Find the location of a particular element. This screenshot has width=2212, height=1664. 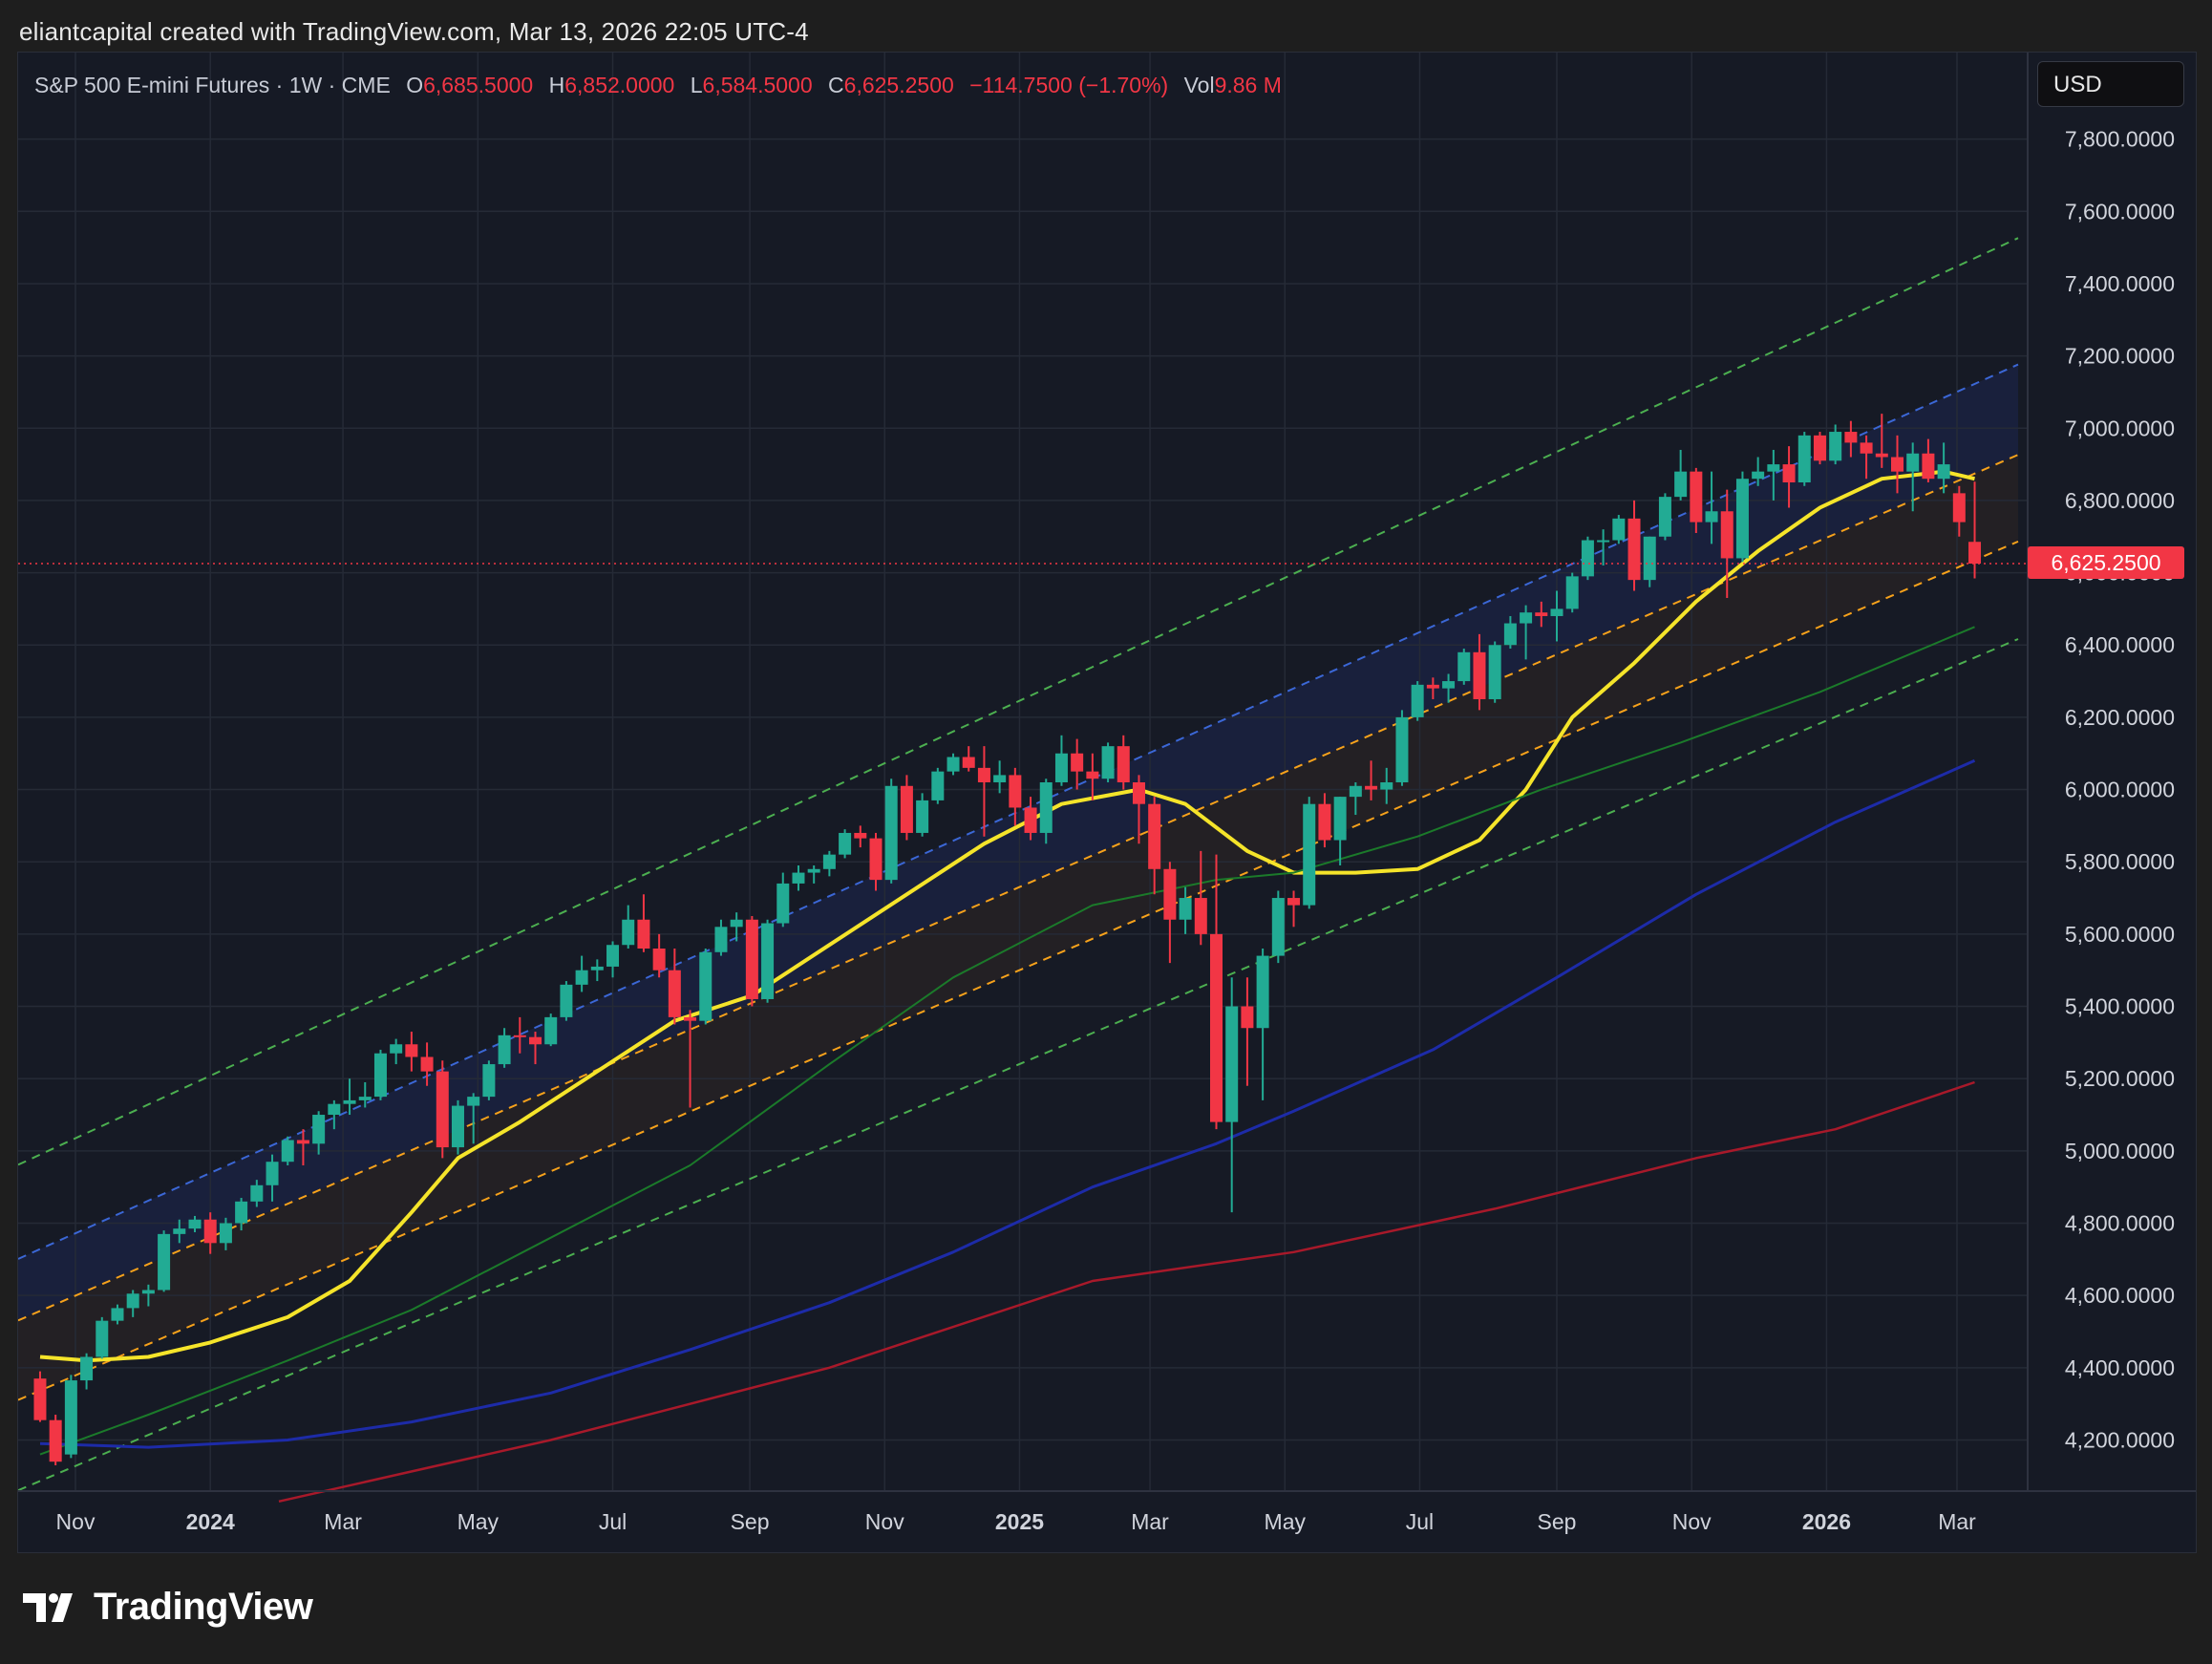

price-tick-label: 7,000.0000 is located at coordinates (2120, 428).